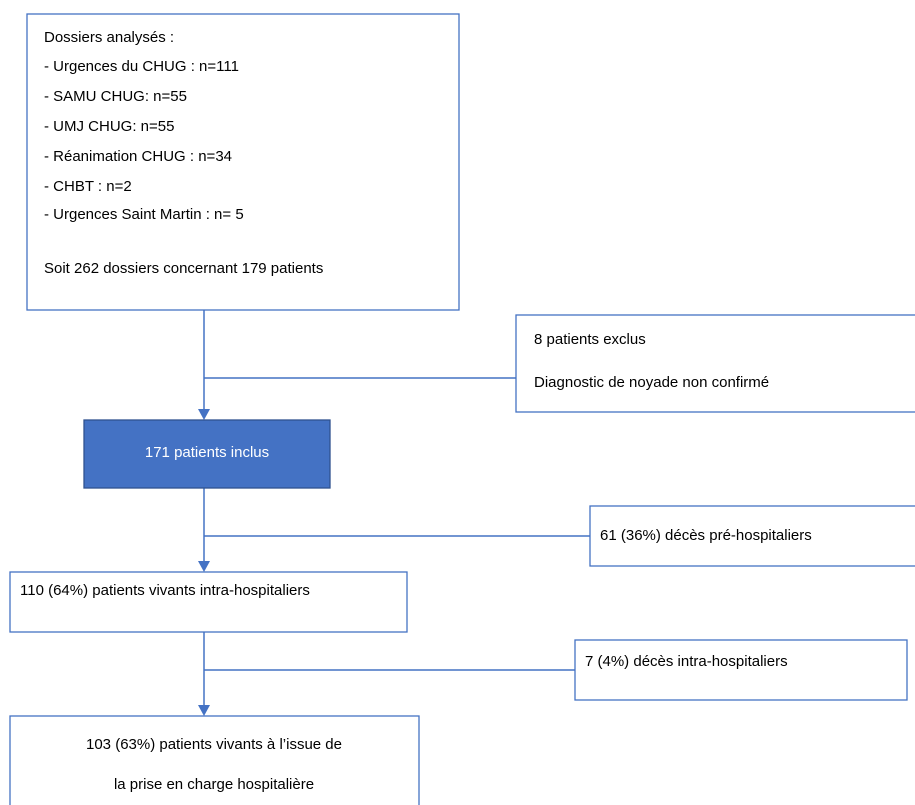 Image resolution: width=915 pixels, height=805 pixels. What do you see at coordinates (138, 156) in the screenshot?
I see `box-text: - Réanimation CHUG : n=34` at bounding box center [138, 156].